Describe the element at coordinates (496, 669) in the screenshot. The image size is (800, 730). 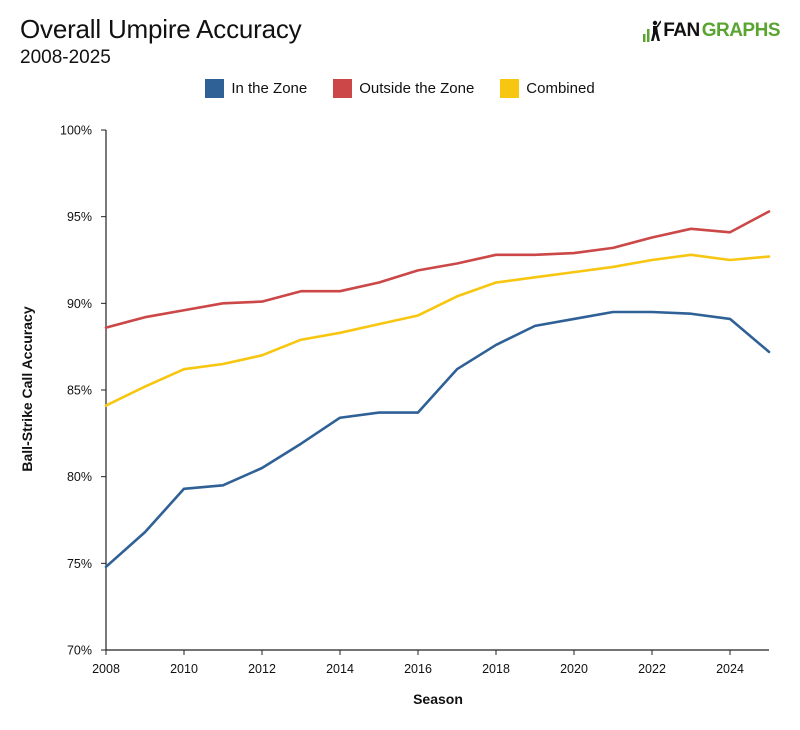
I see `x-tick-label: 2018` at that location.